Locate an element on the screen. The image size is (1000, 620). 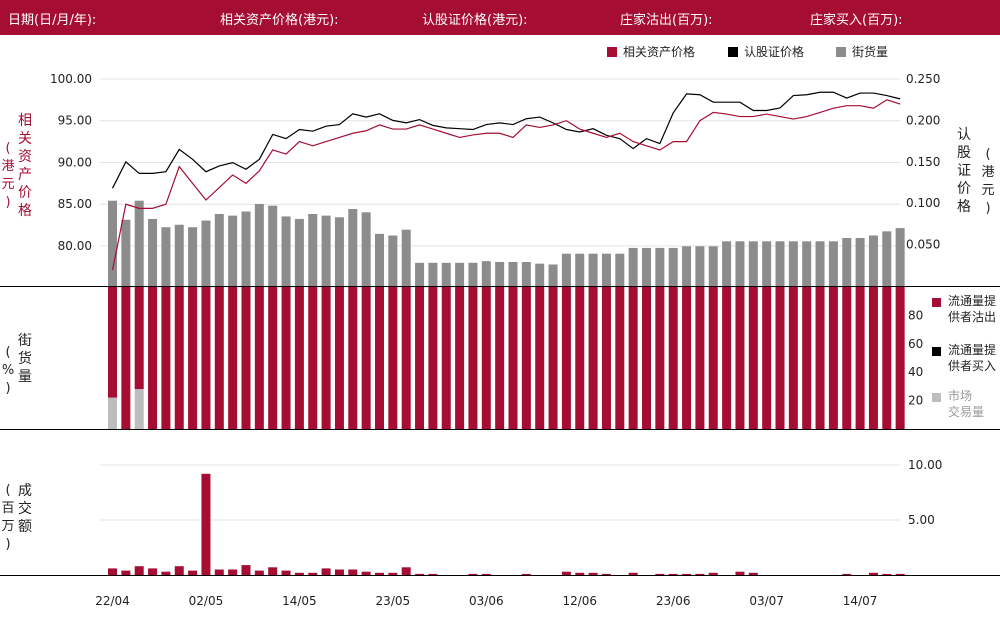
y-turnover-tick-label: 5.00 is located at coordinates (921, 520).